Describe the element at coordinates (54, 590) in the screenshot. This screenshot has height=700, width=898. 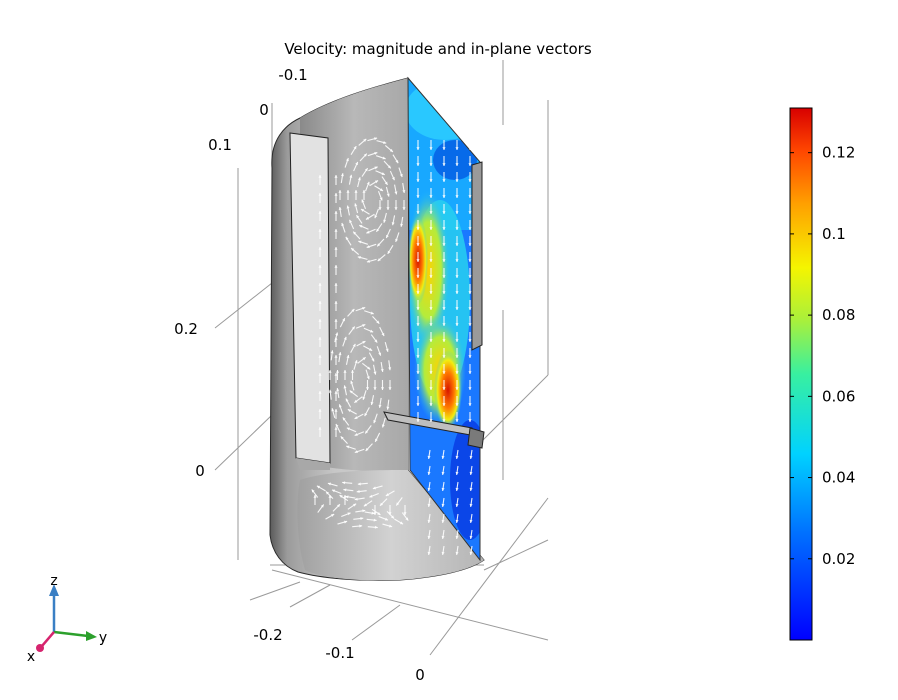
I see `z-axis-arrowhead` at that location.